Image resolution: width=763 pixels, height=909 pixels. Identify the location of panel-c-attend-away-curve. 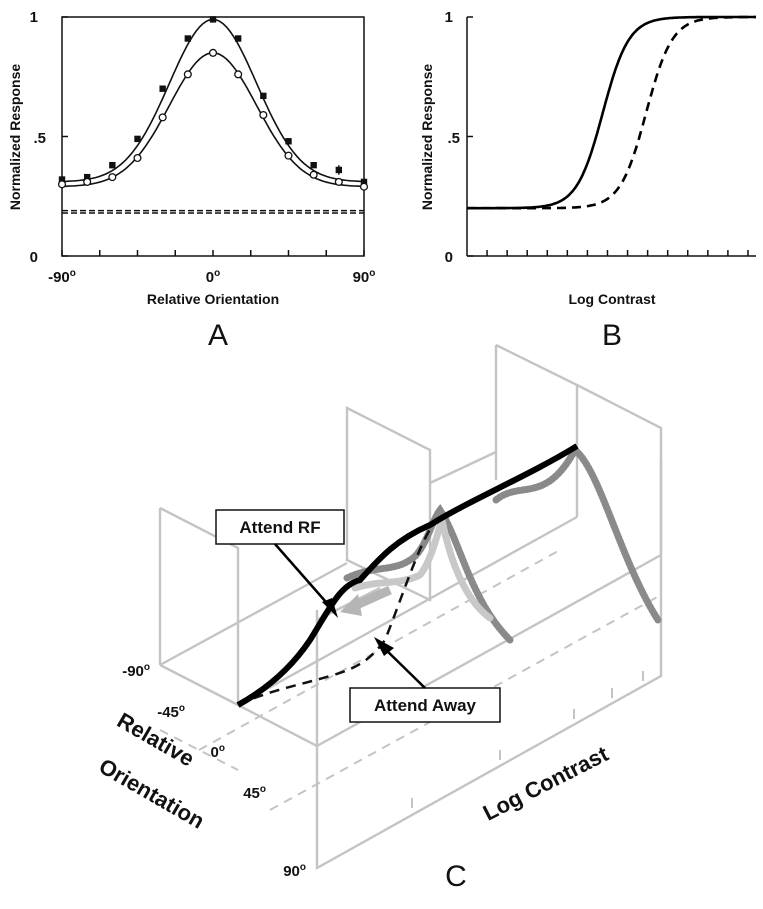
(406, 575).